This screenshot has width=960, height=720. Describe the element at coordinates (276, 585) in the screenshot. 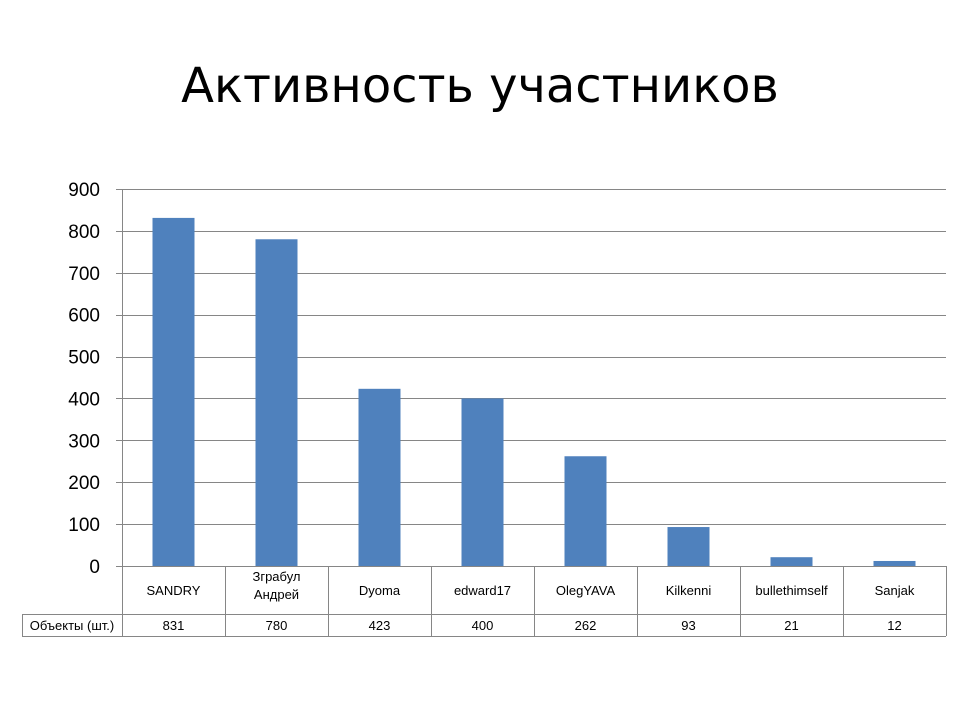

I see `x-category-label: Зграбул Андрей` at that location.